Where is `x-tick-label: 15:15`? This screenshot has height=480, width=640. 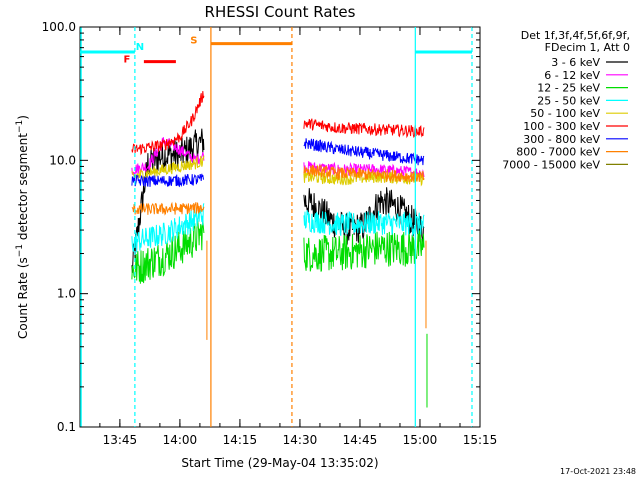
x-tick-label: 15:15 is located at coordinates (480, 440).